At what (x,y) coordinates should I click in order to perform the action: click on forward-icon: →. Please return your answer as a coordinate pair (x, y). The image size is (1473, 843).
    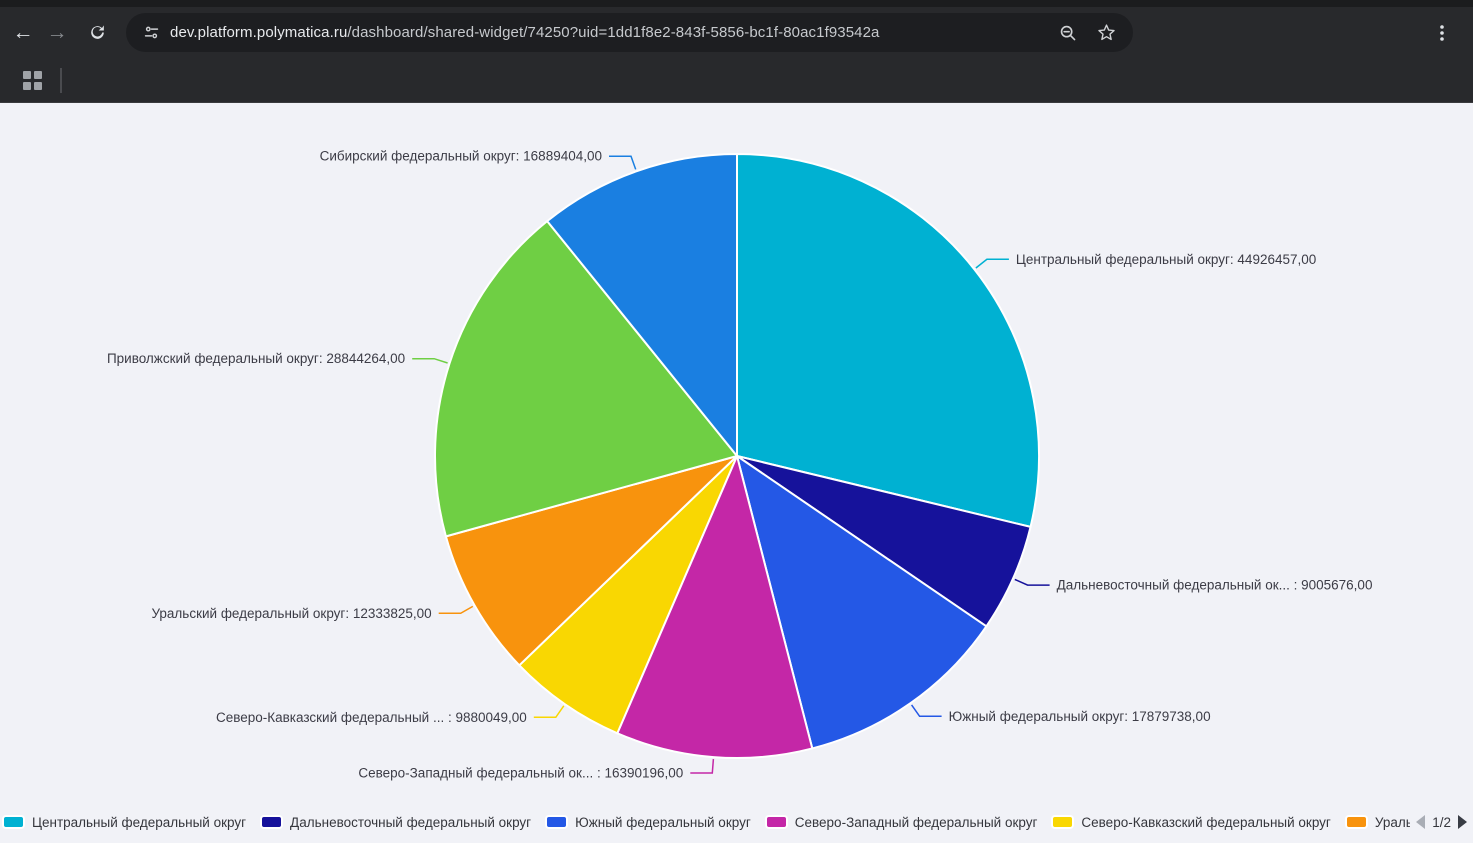
    Looking at the image, I should click on (57, 32).